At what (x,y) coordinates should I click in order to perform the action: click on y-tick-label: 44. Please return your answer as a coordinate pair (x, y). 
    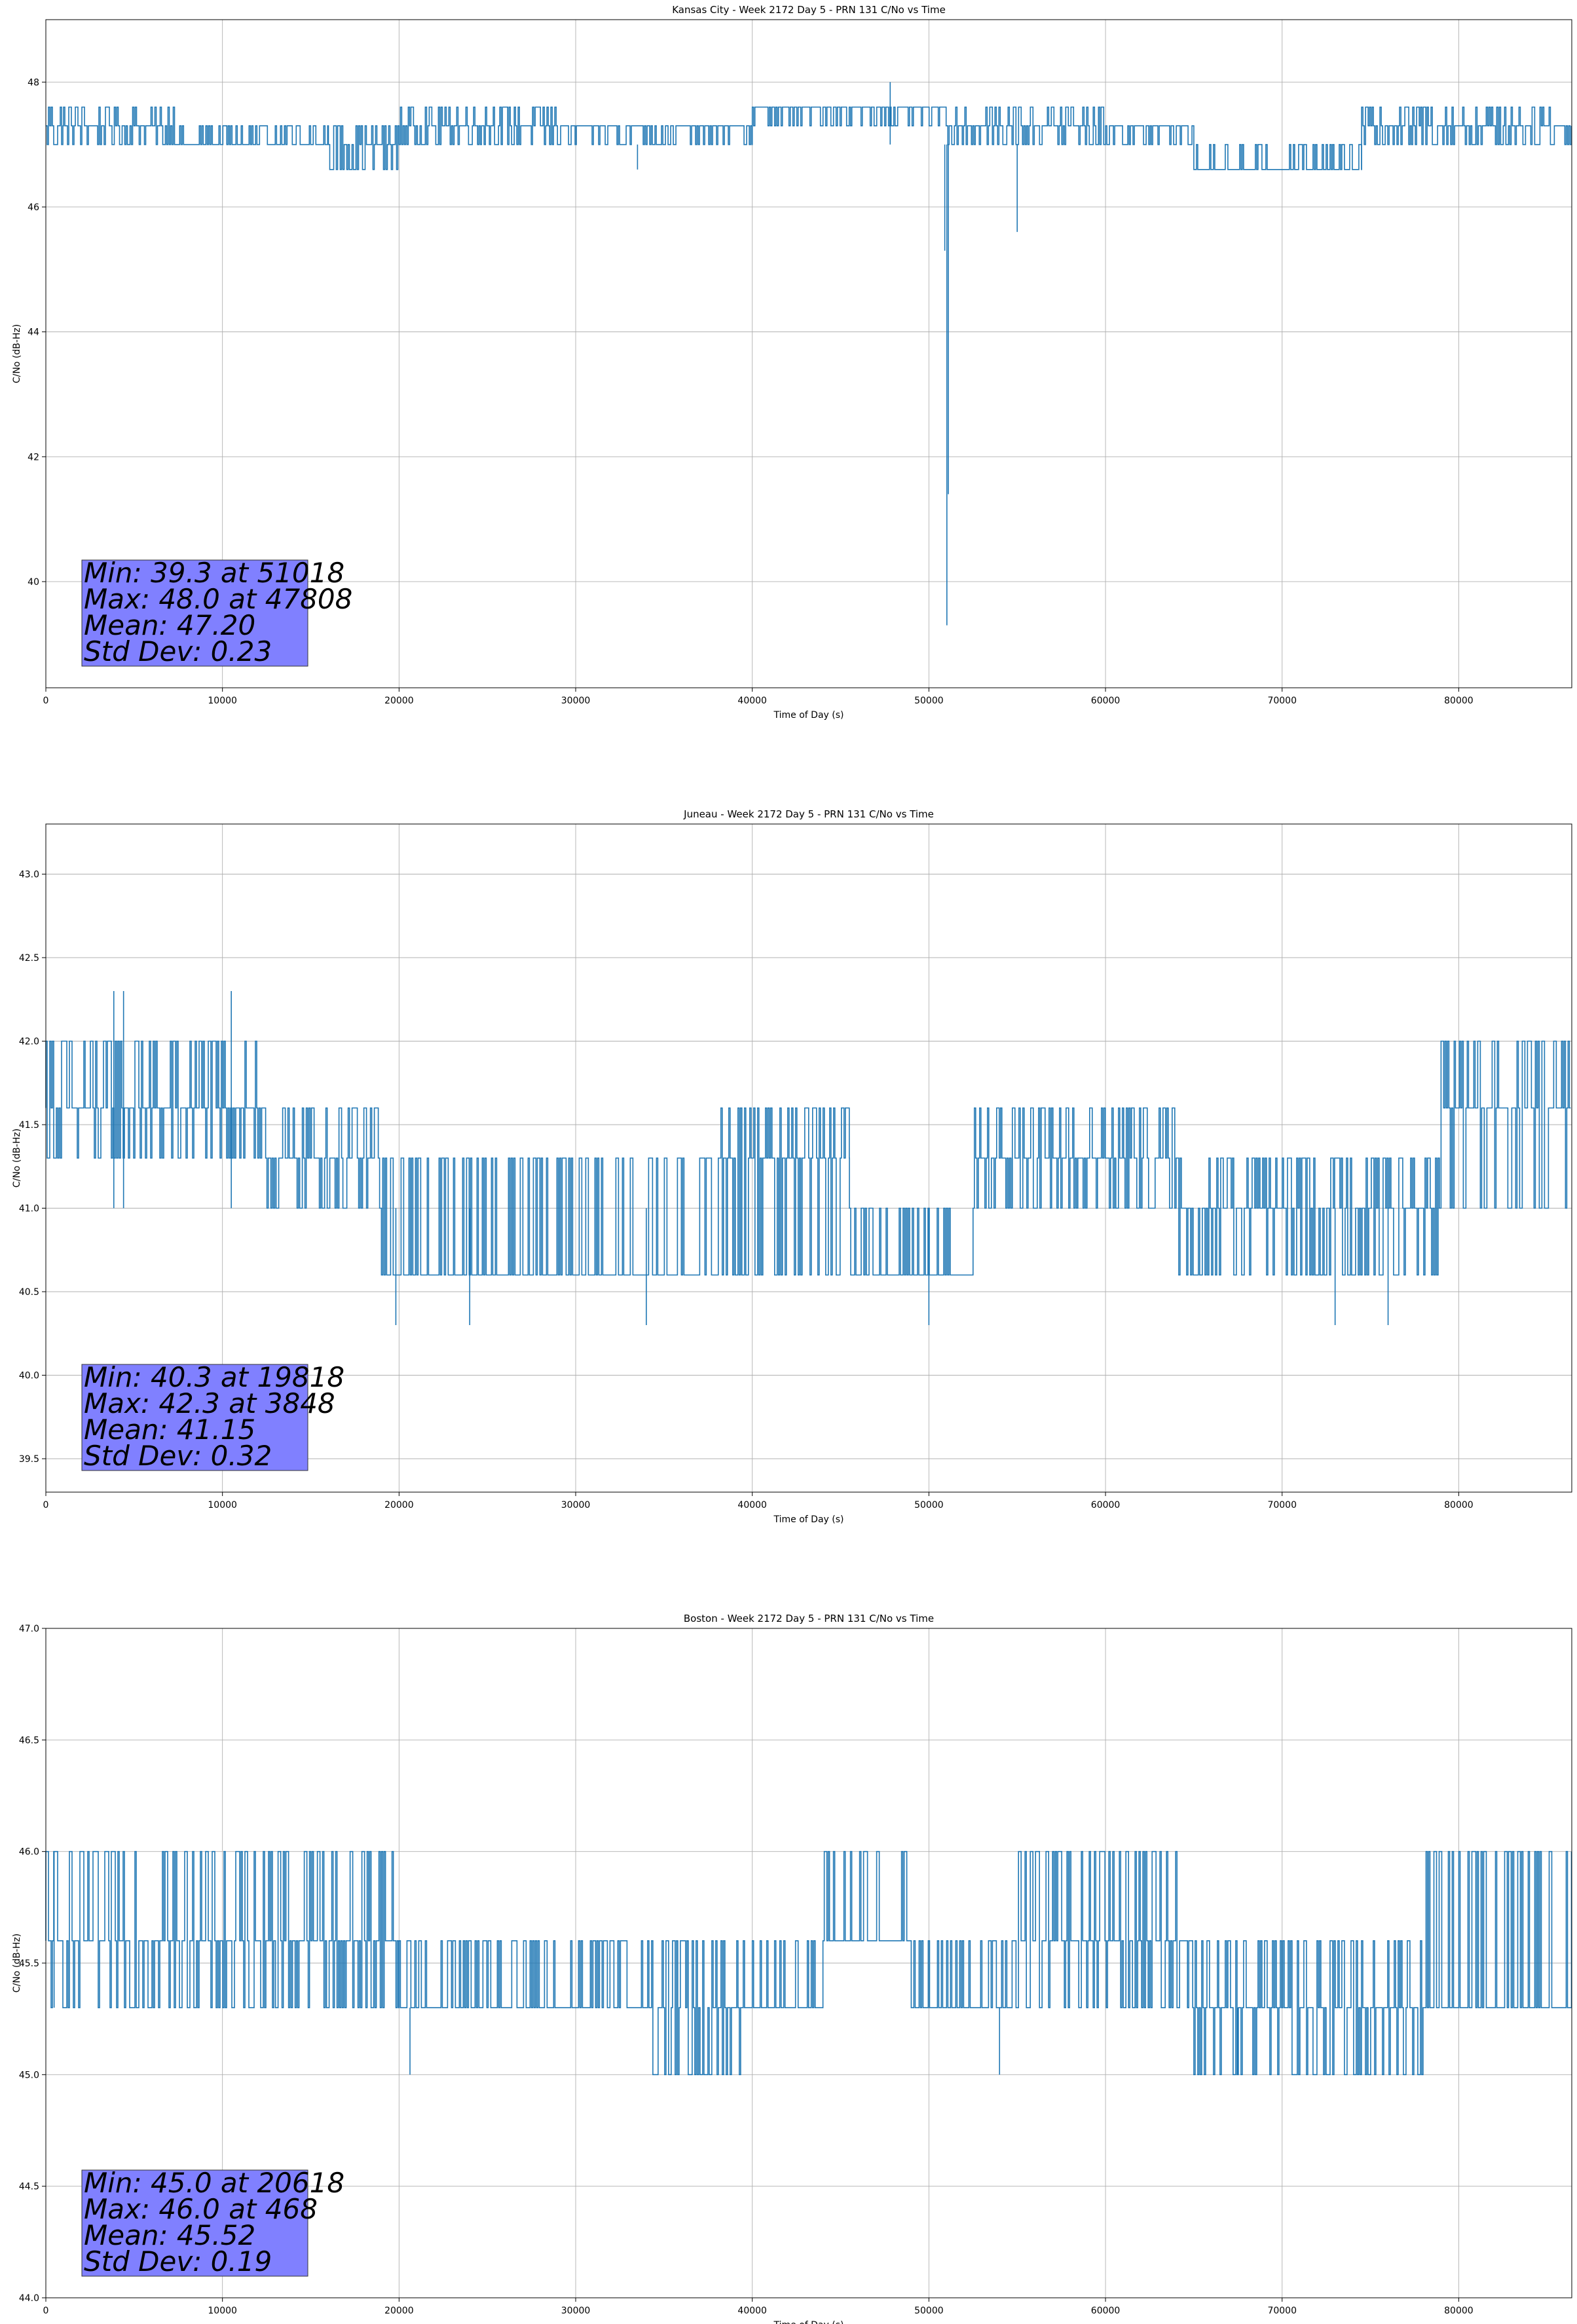
    Looking at the image, I should click on (33, 333).